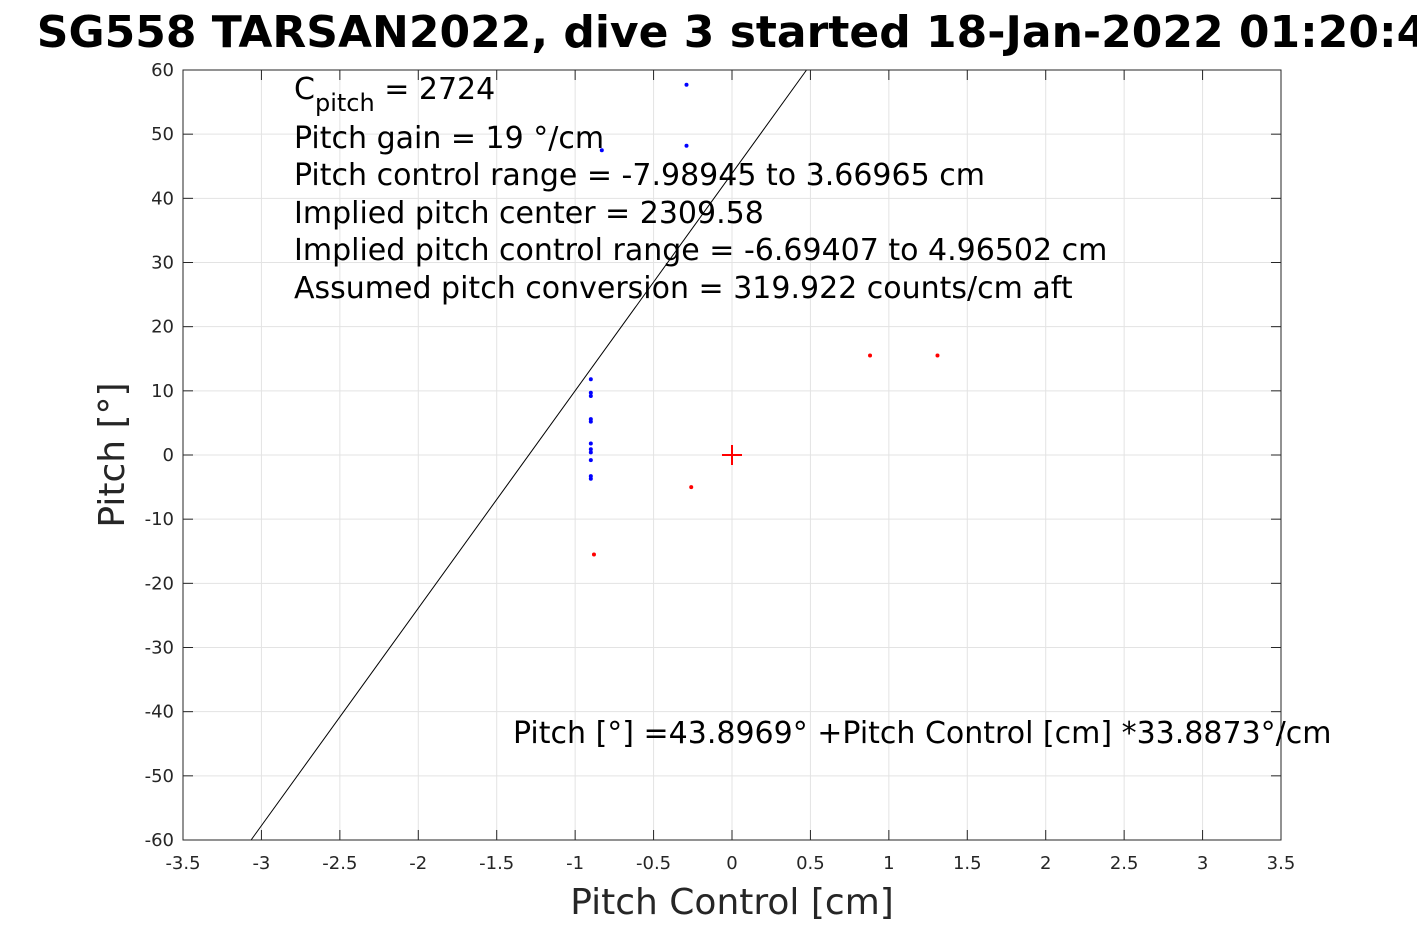 The width and height of the screenshot is (1417, 945). I want to click on y-axis-label: Pitch [°], so click(112, 454).